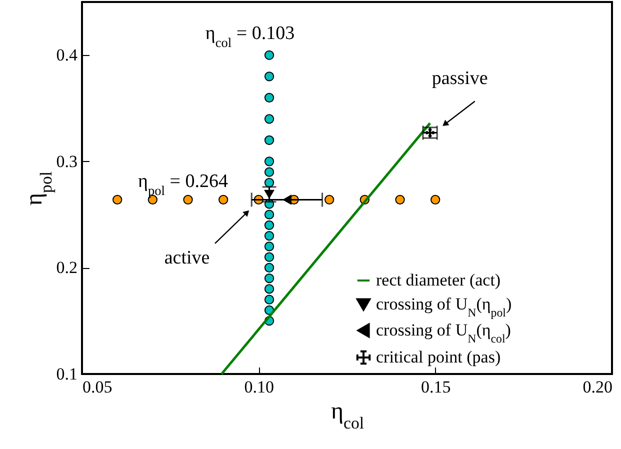 The width and height of the screenshot is (621, 449). Describe the element at coordinates (435, 387) in the screenshot. I see `x-tick-label: 0.15` at that location.